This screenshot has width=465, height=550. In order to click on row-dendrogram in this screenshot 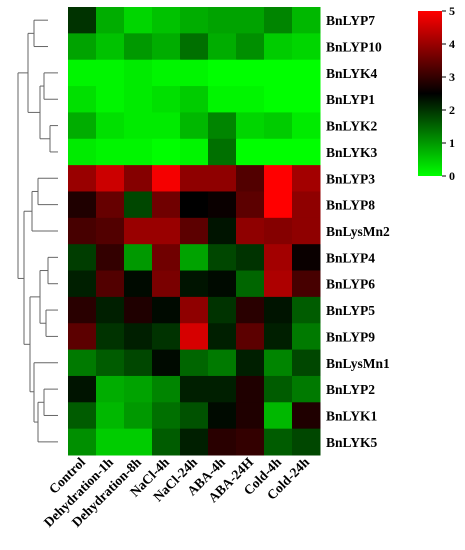, I will do `click(37, 231)`.